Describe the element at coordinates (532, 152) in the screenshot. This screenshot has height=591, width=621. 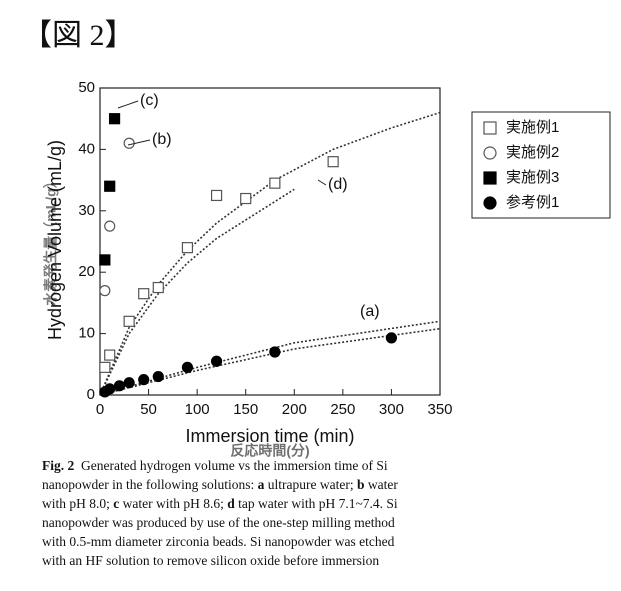
I see `legend-label: 実施例2` at that location.